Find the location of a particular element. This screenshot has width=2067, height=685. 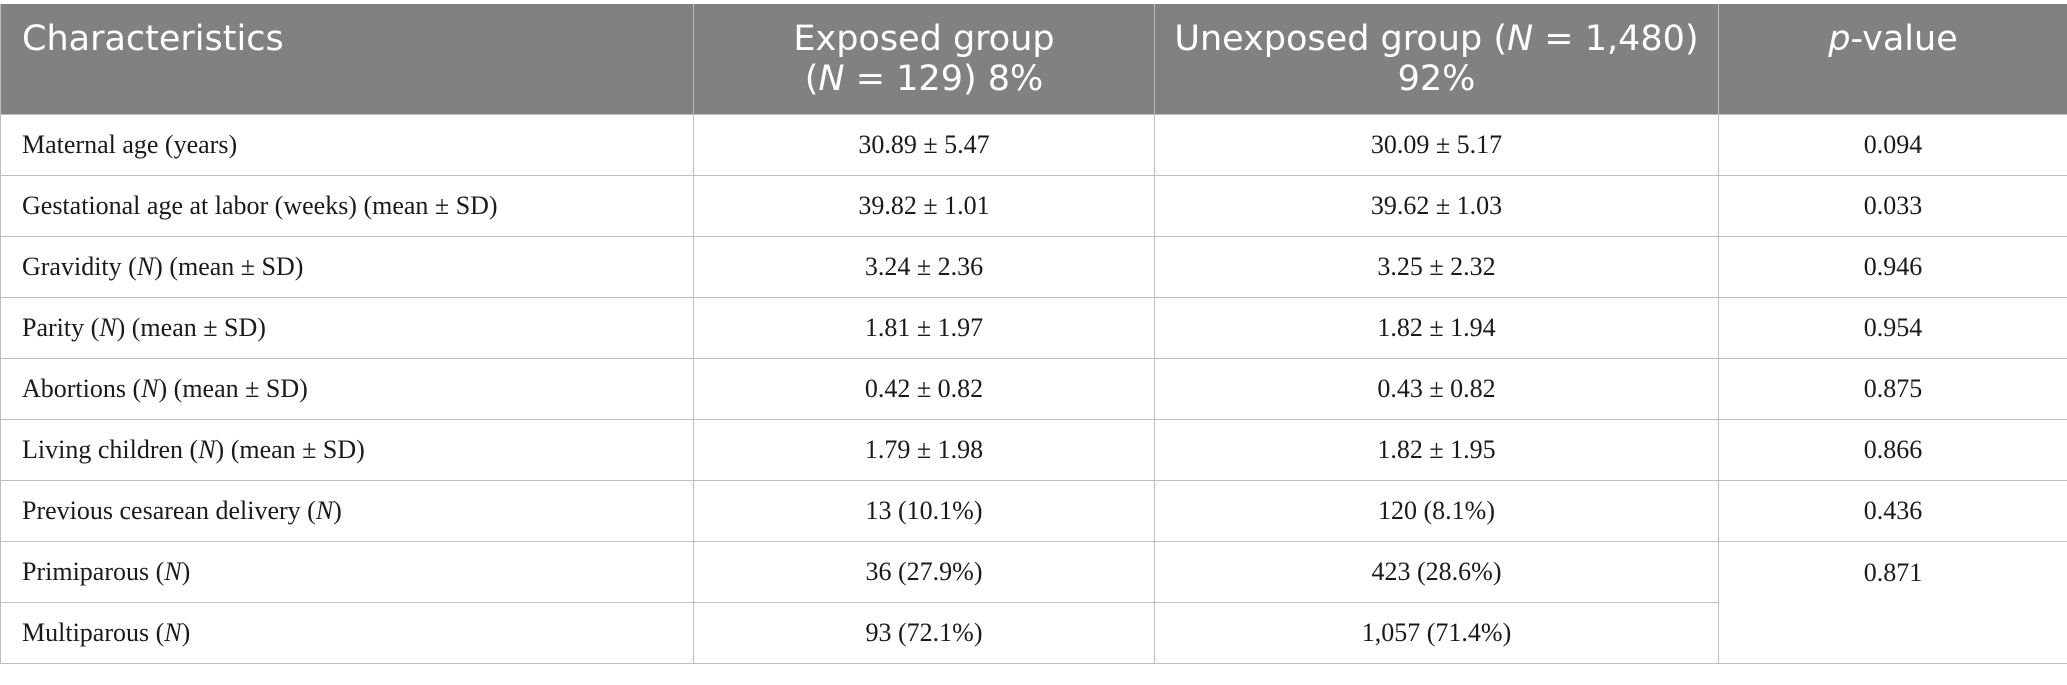

row-label: Maternal age (years) is located at coordinates (347, 145).